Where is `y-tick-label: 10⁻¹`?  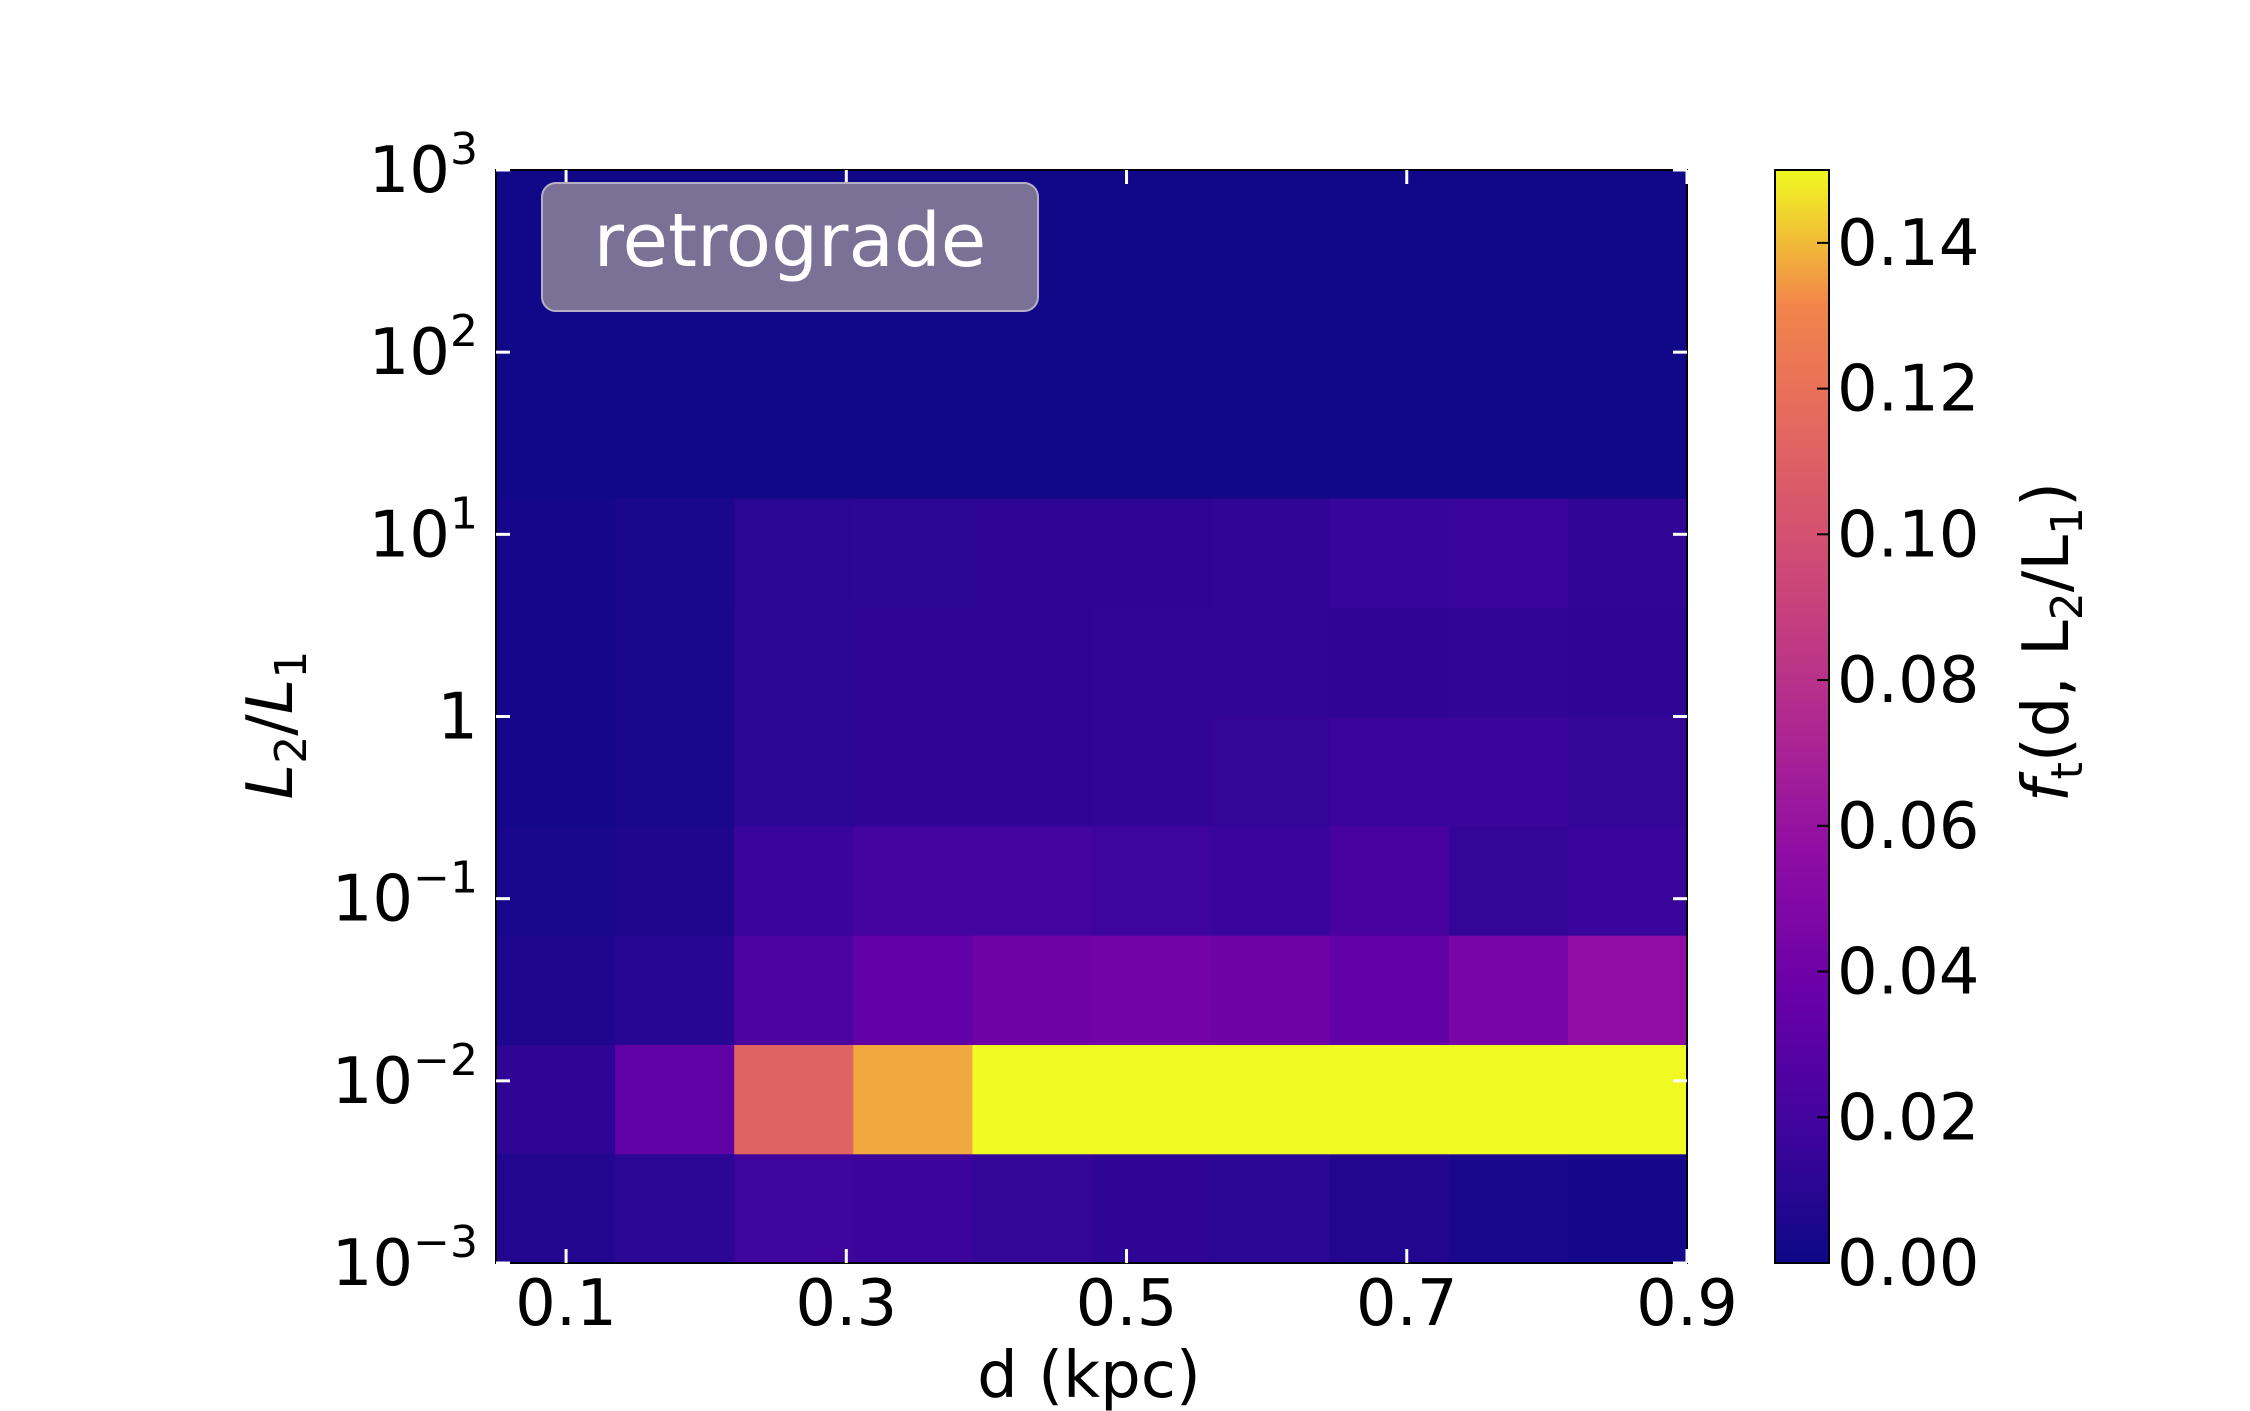 y-tick-label: 10⁻¹ is located at coordinates (405, 895).